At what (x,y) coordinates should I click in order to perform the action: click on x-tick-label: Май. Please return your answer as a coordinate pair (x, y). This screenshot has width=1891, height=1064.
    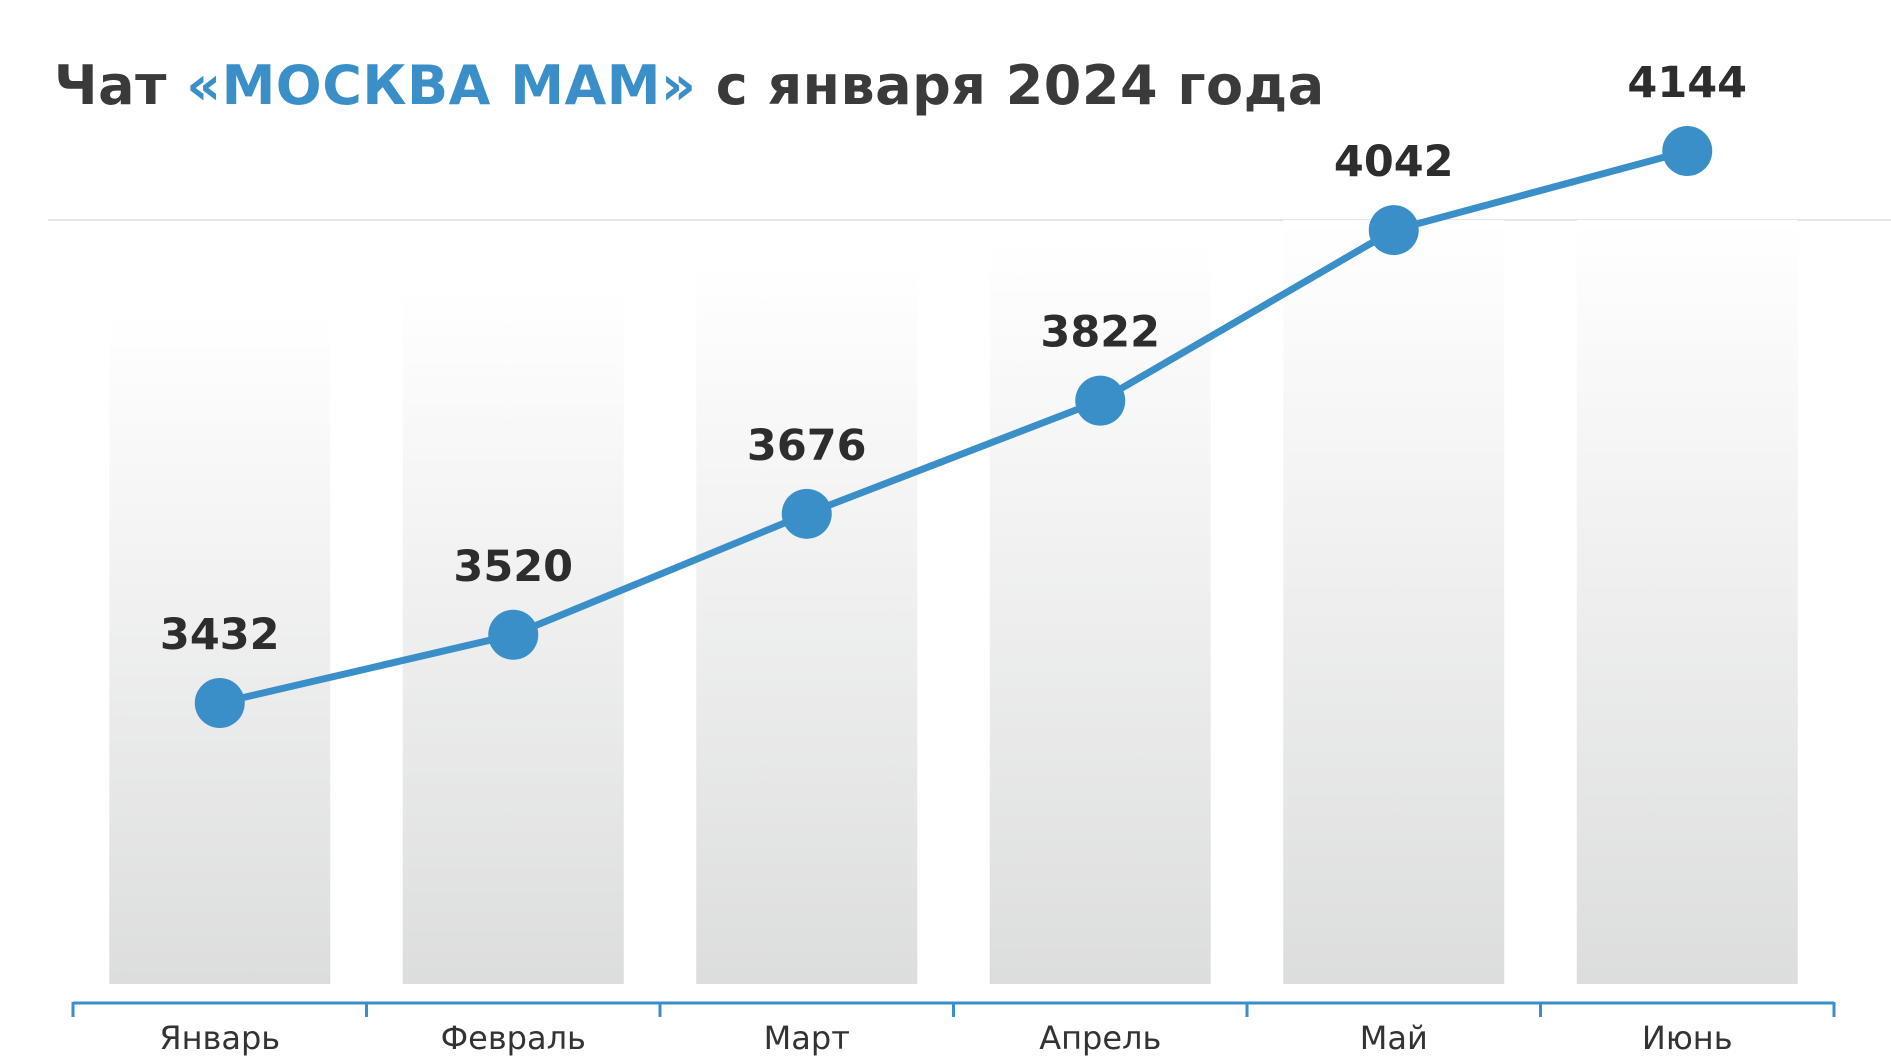
    Looking at the image, I should click on (1394, 1038).